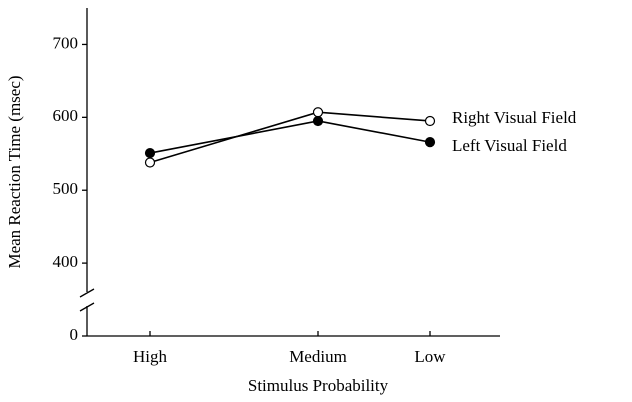 Image resolution: width=632 pixels, height=402 pixels. What do you see at coordinates (318, 356) in the screenshot?
I see `x-tick-label: Medium` at bounding box center [318, 356].